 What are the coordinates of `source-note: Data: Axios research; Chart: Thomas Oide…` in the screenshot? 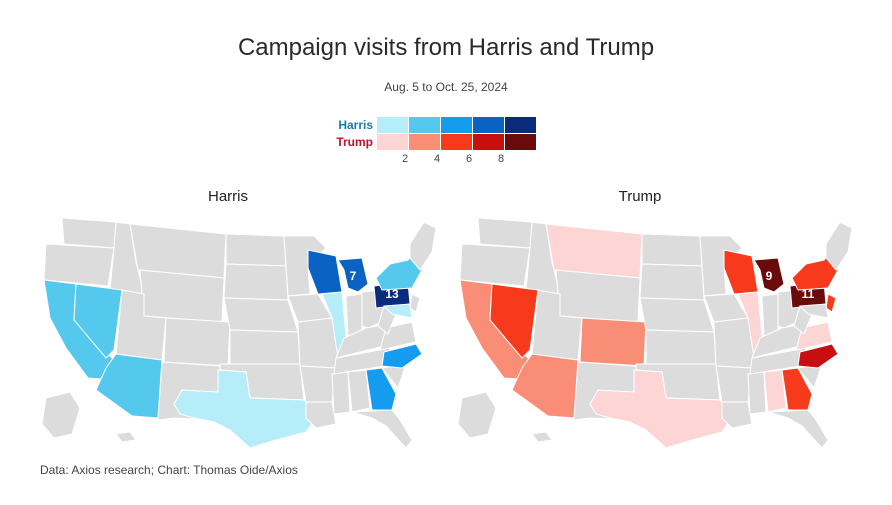 It's located at (169, 470).